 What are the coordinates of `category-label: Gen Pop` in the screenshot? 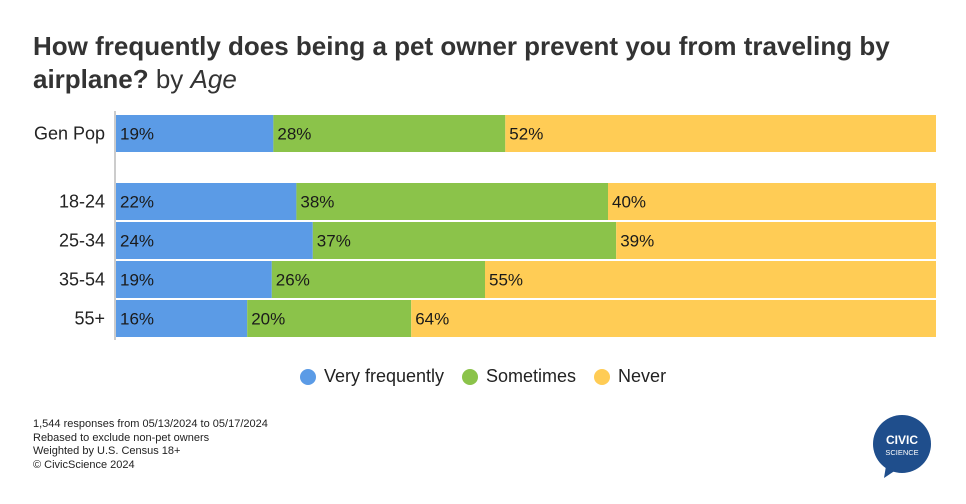 It's located at (69, 134).